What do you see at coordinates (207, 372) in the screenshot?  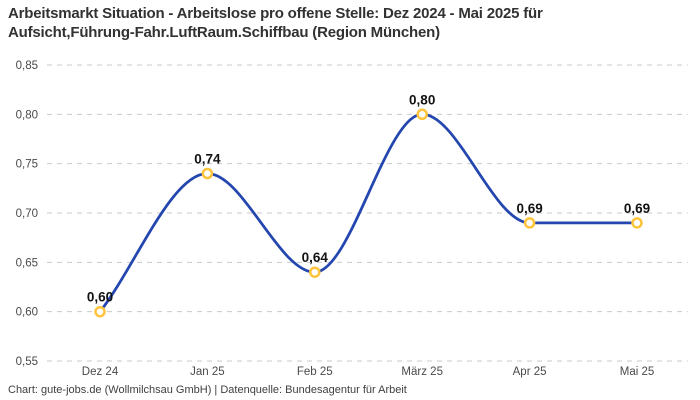 I see `x-tick-label: Jan 25` at bounding box center [207, 372].